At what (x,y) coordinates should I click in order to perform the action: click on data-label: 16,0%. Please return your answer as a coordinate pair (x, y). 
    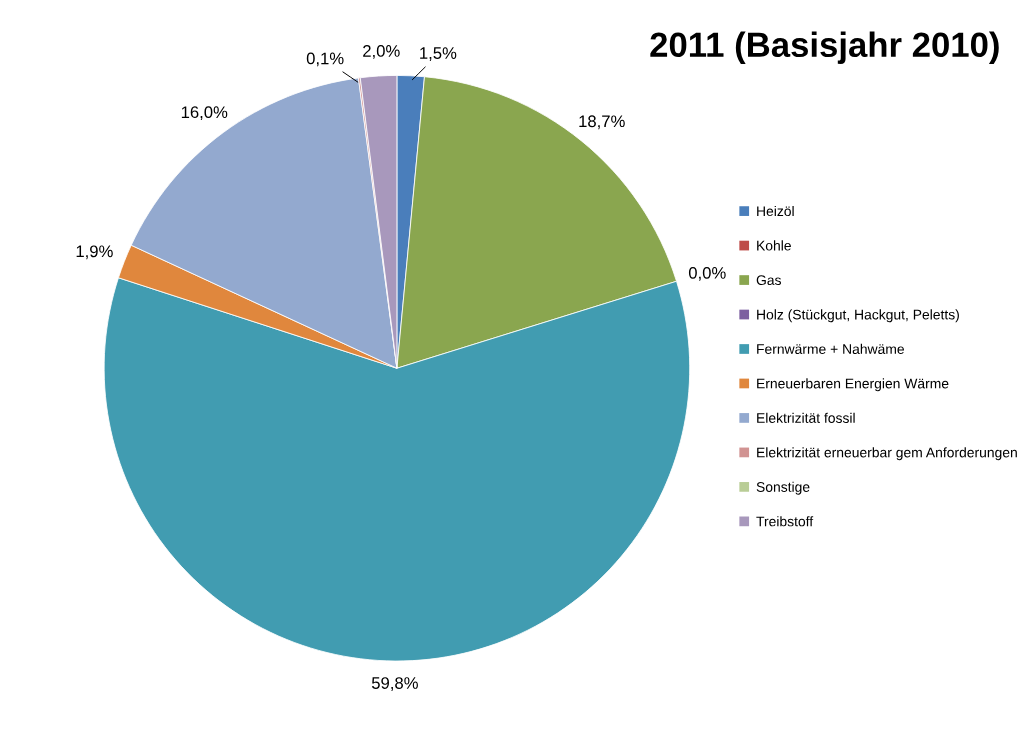
    Looking at the image, I should click on (204, 113).